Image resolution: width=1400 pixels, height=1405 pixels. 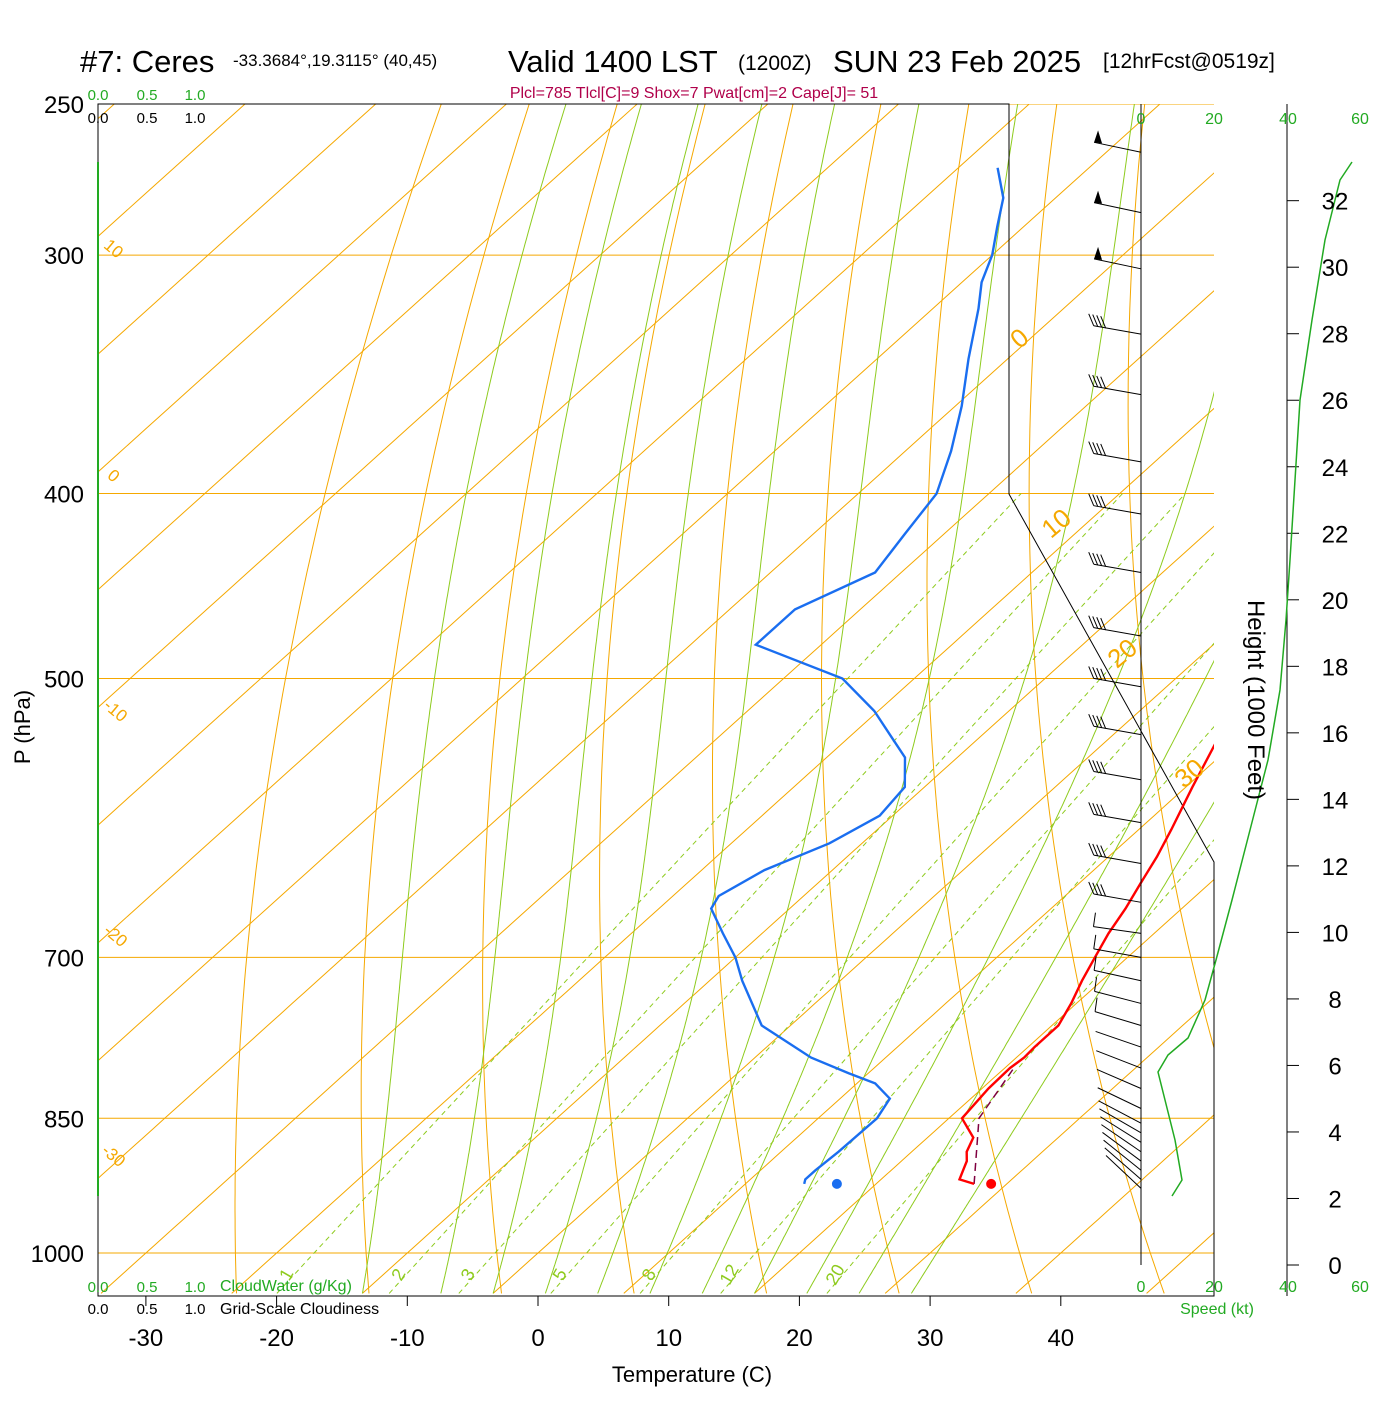 I want to click on wind-barb-pennant, so click(x=1098, y=197).